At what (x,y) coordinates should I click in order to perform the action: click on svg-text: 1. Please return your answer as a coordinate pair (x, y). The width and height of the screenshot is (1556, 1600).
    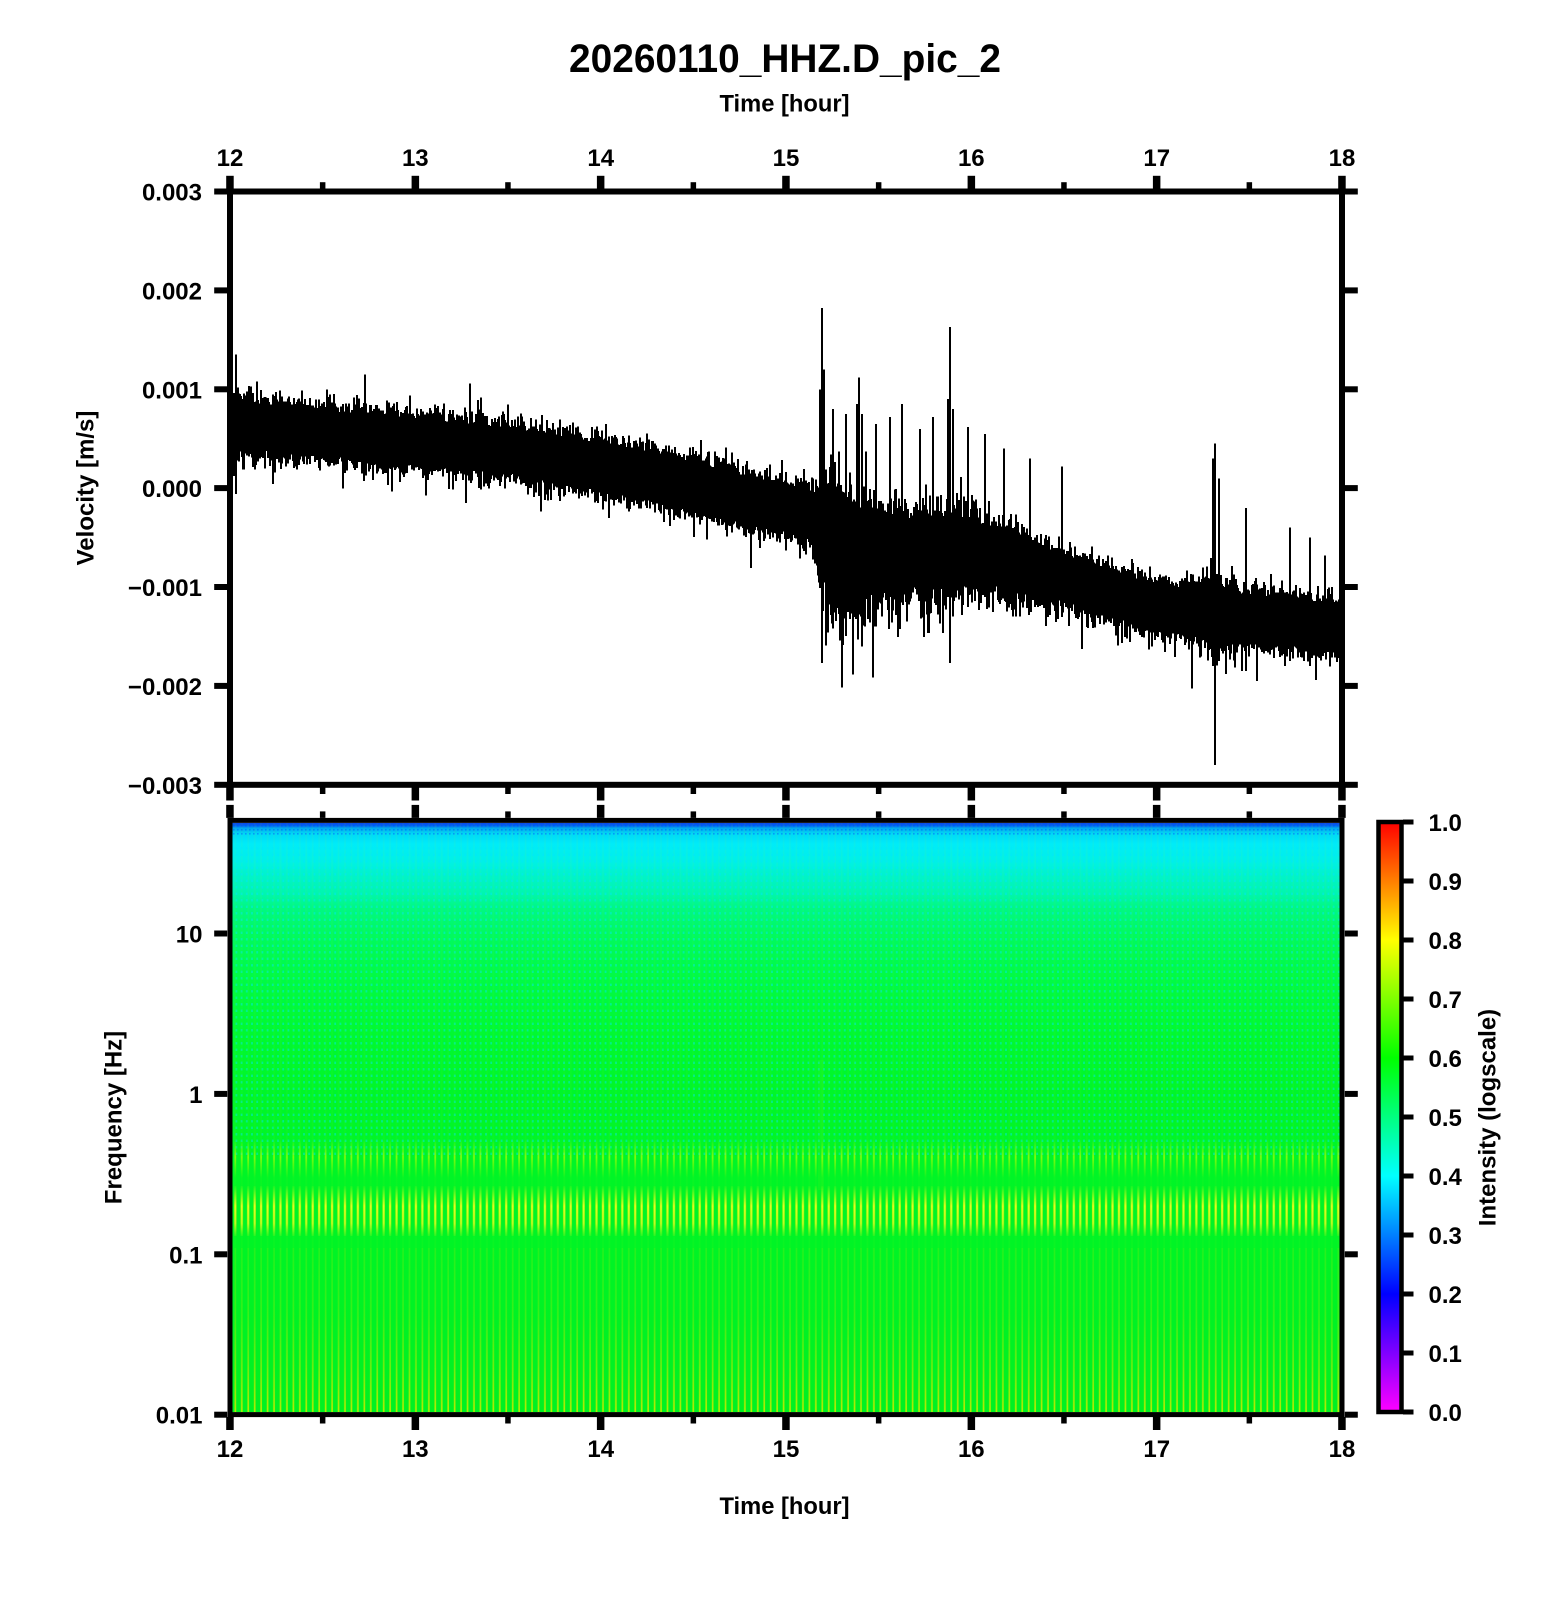
    Looking at the image, I should click on (195, 1095).